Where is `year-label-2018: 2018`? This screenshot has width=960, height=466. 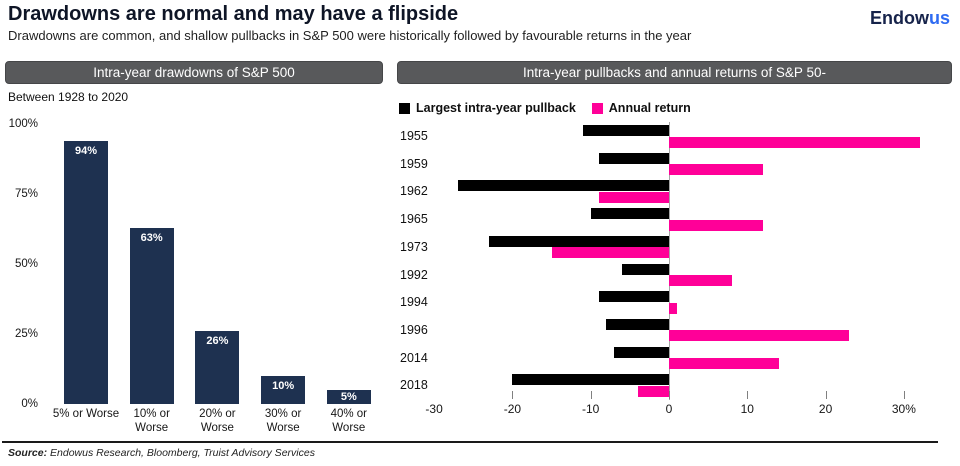
year-label-2018: 2018 is located at coordinates (414, 385).